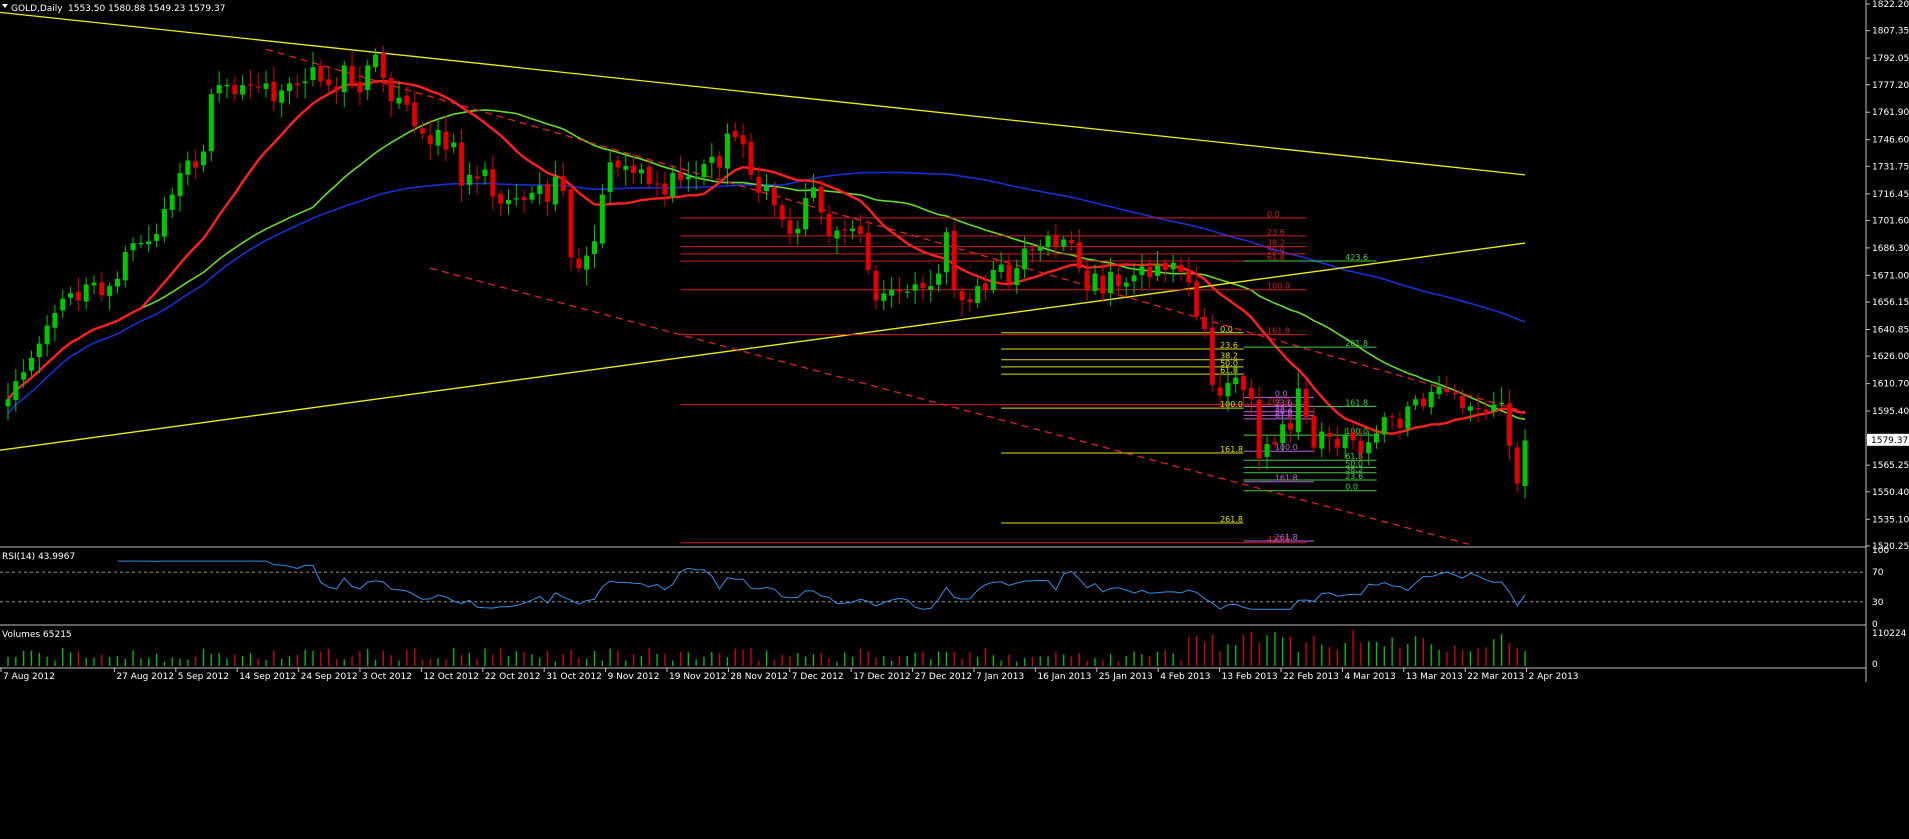 The width and height of the screenshot is (1909, 839). I want to click on fib-yellow-level-label: 100.0, so click(1231, 404).